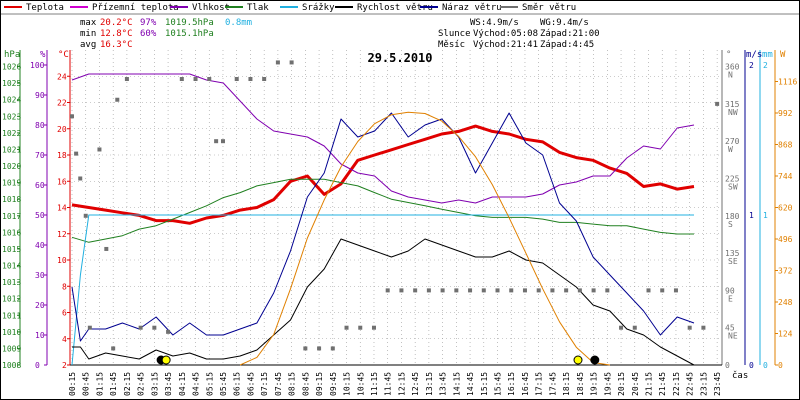 Image resolution: width=800 pixels, height=400 pixels. I want to click on tick-wm2: 992, so click(785, 113).